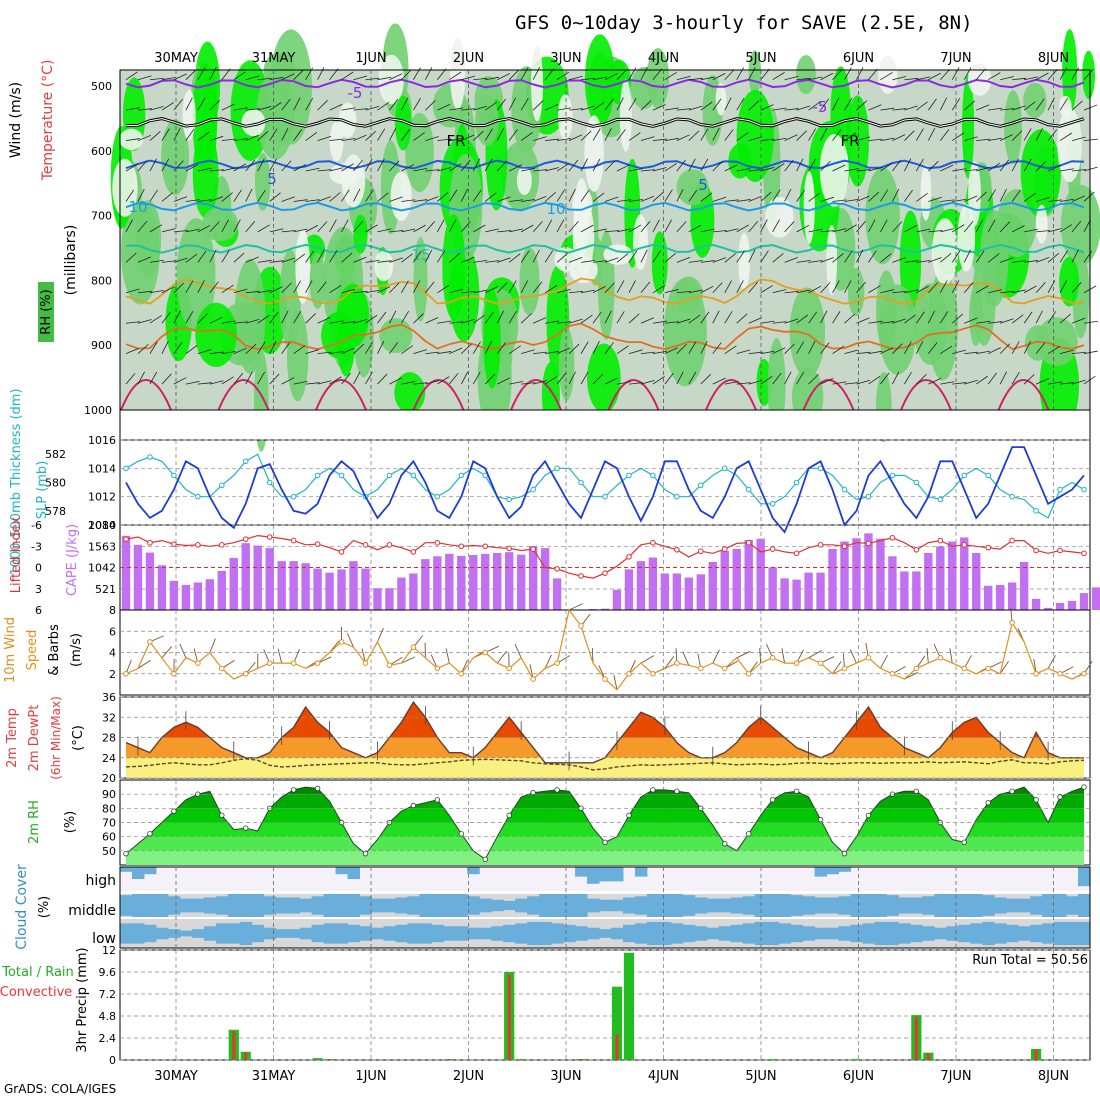 Image resolution: width=1100 pixels, height=1100 pixels. I want to click on pressure-tick: 1000, so click(98, 410).